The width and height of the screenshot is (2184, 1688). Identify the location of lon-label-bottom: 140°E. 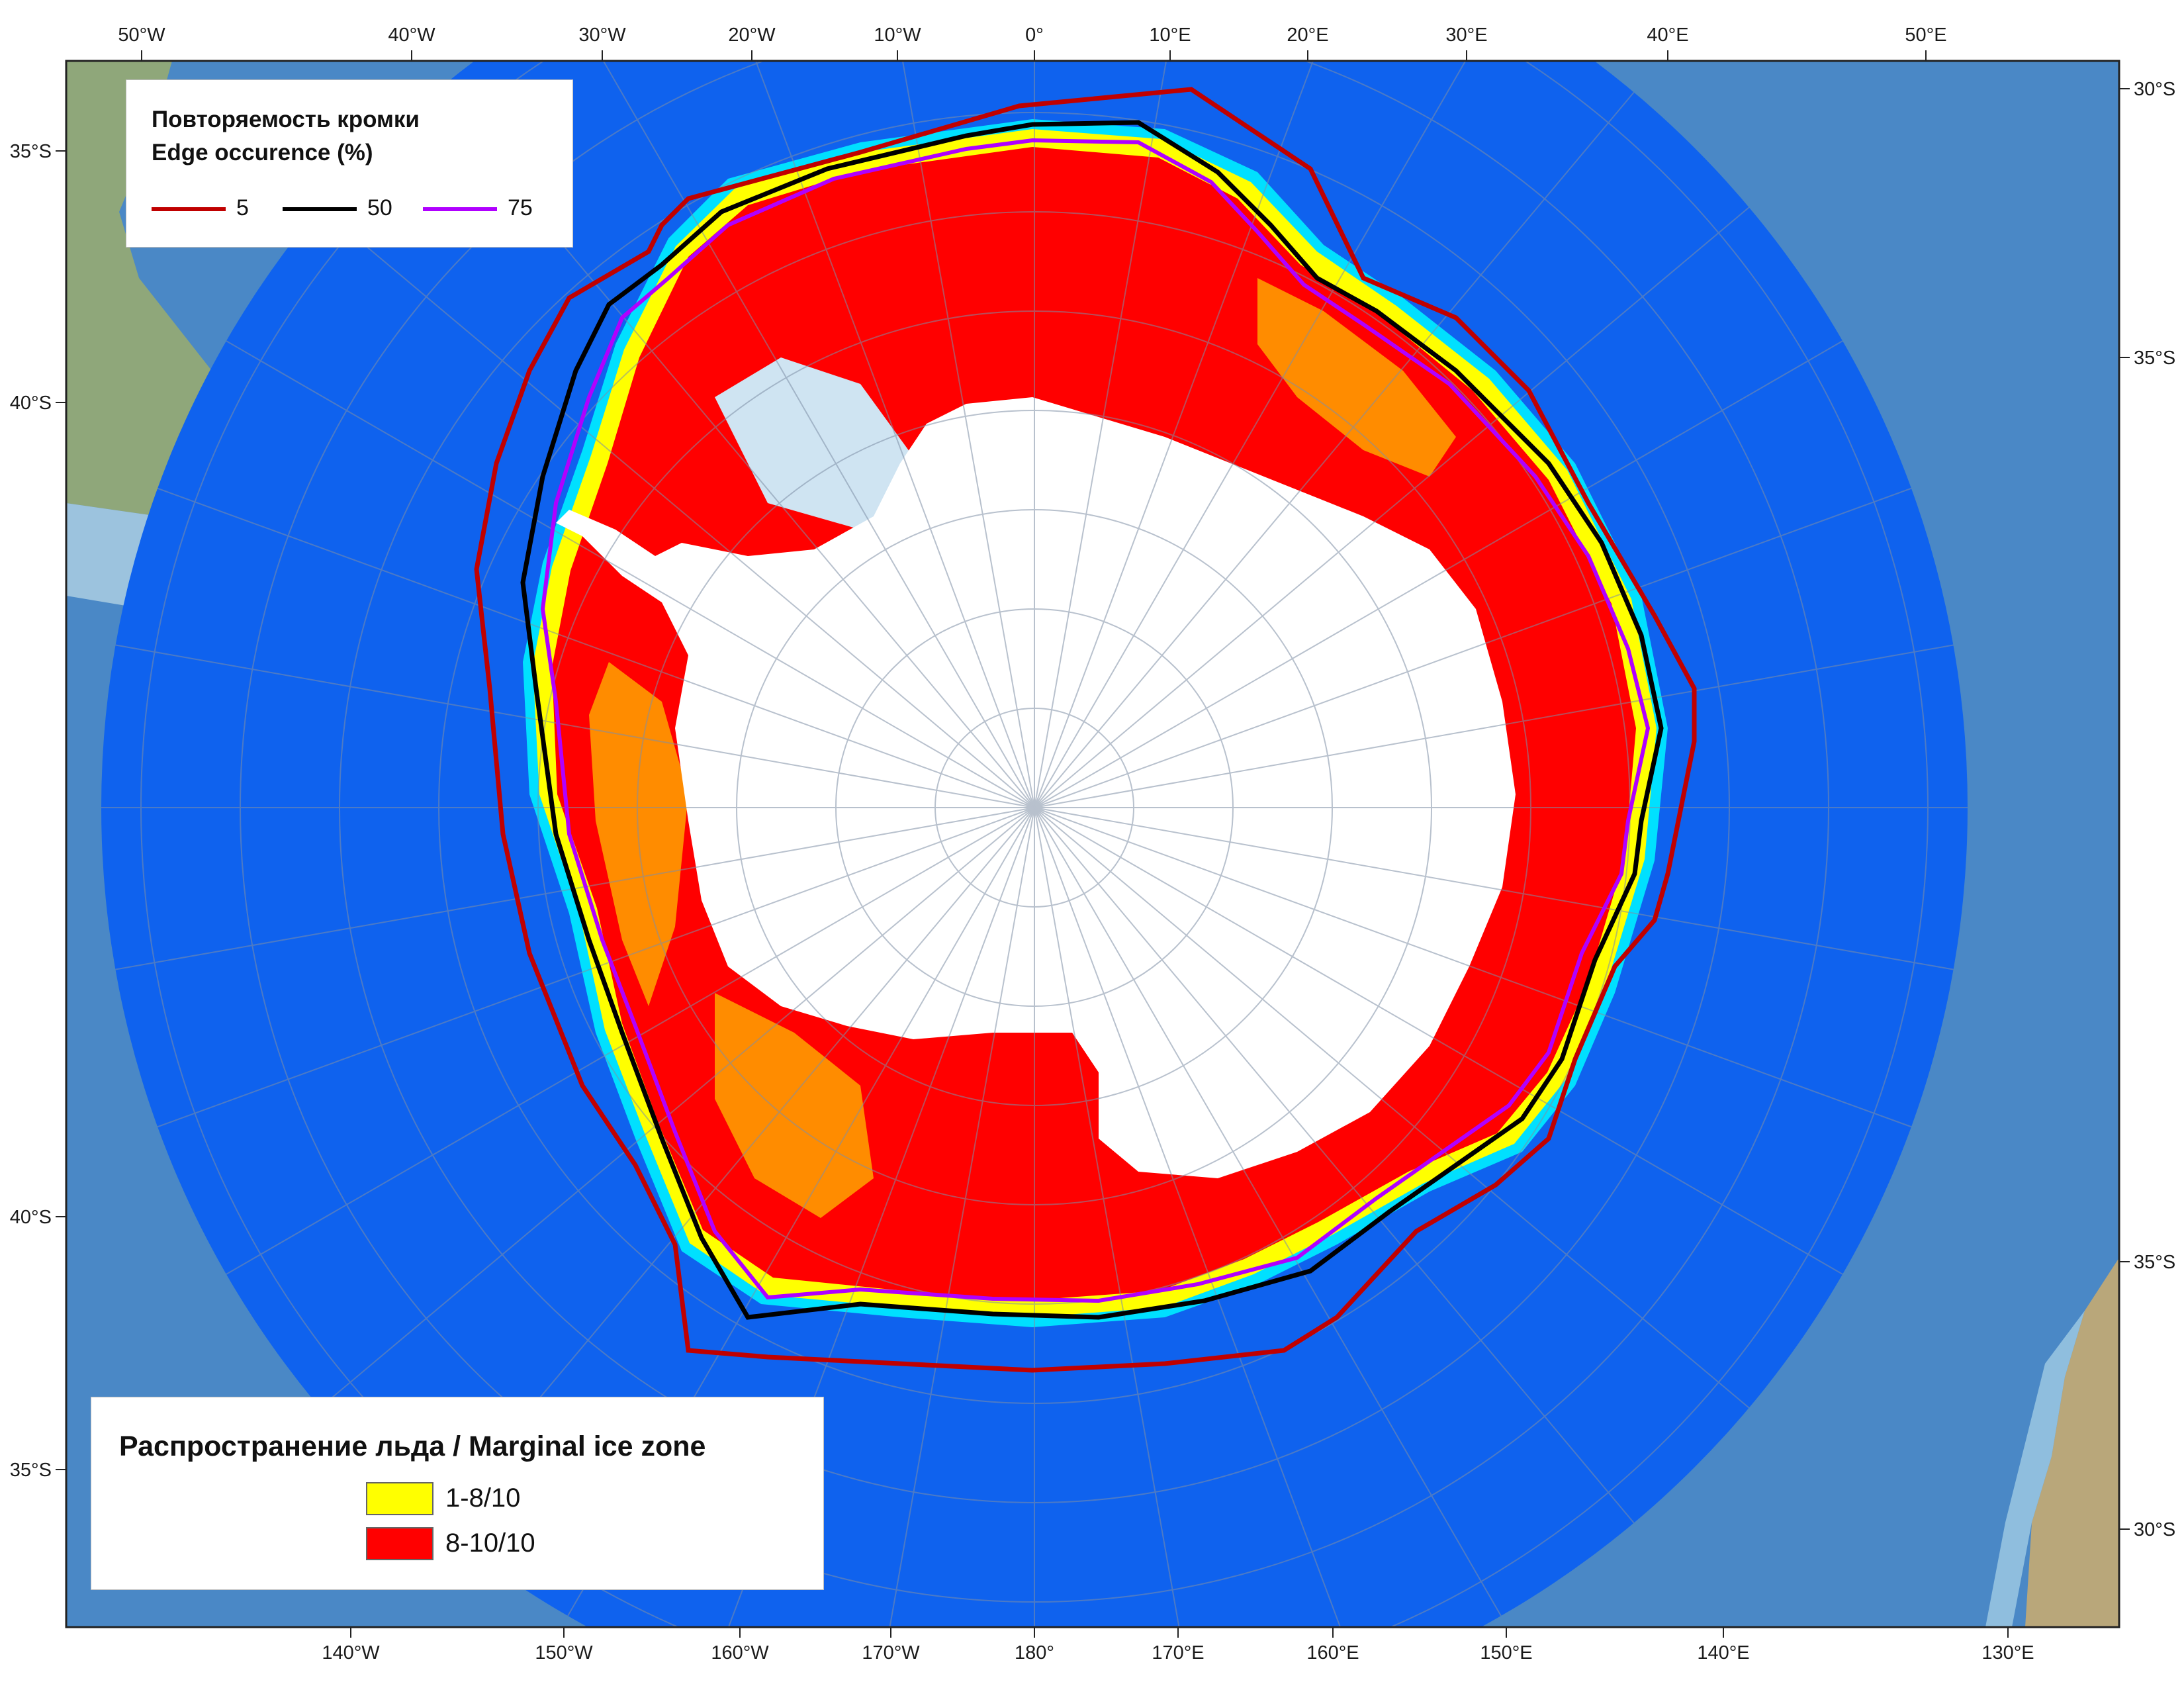
(1723, 1653).